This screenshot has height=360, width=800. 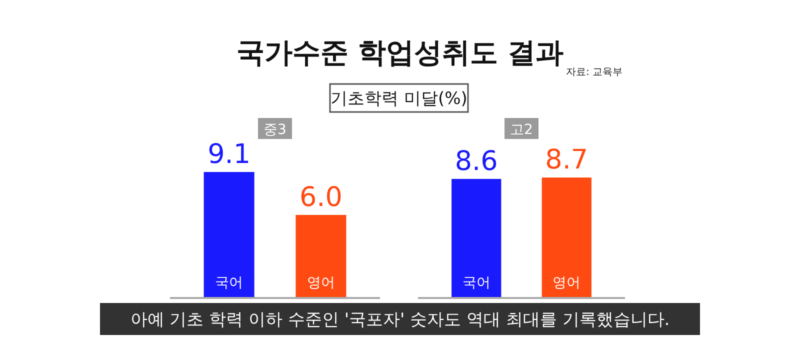 I want to click on text: 아예 기초 학력 이하 수준인 '국포자' 숫자도 역대 최대를 기록했습니다., so click(x=400, y=320).